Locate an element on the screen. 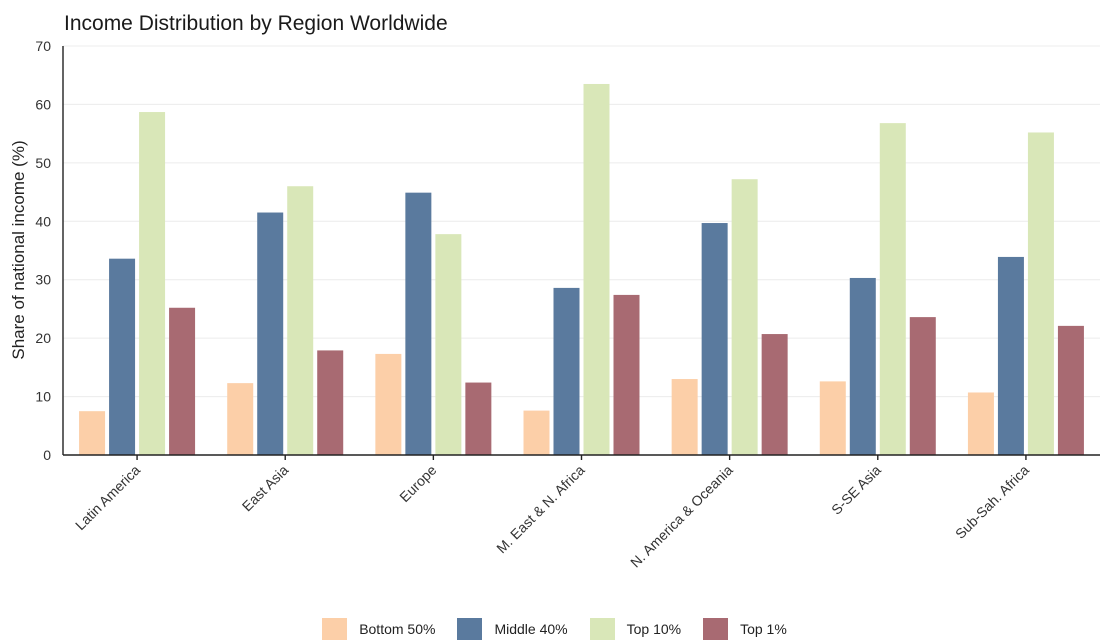  y-tick-label: 10 is located at coordinates (43, 397).